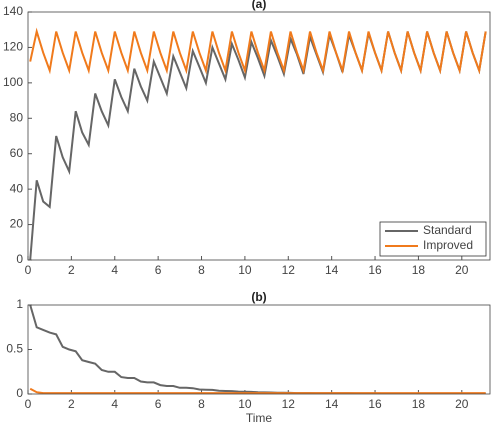 The width and height of the screenshot is (491, 430). I want to click on x-axis-label: Time, so click(259, 418).